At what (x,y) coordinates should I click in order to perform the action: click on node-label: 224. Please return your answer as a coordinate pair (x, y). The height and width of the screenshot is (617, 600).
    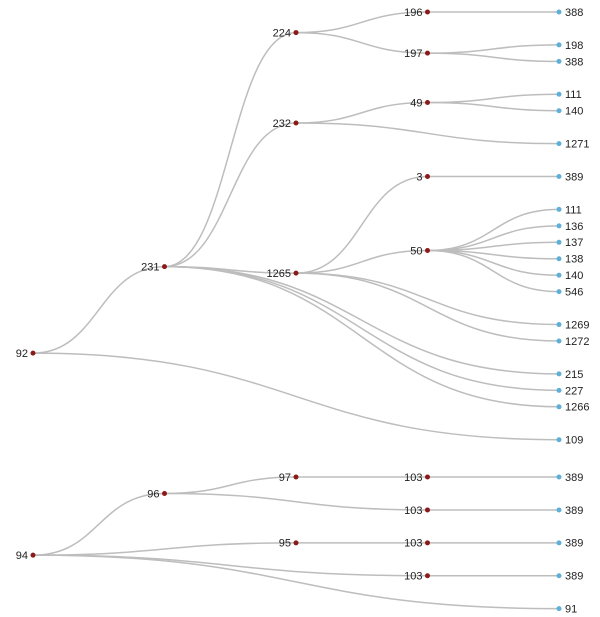
    Looking at the image, I should click on (282, 33).